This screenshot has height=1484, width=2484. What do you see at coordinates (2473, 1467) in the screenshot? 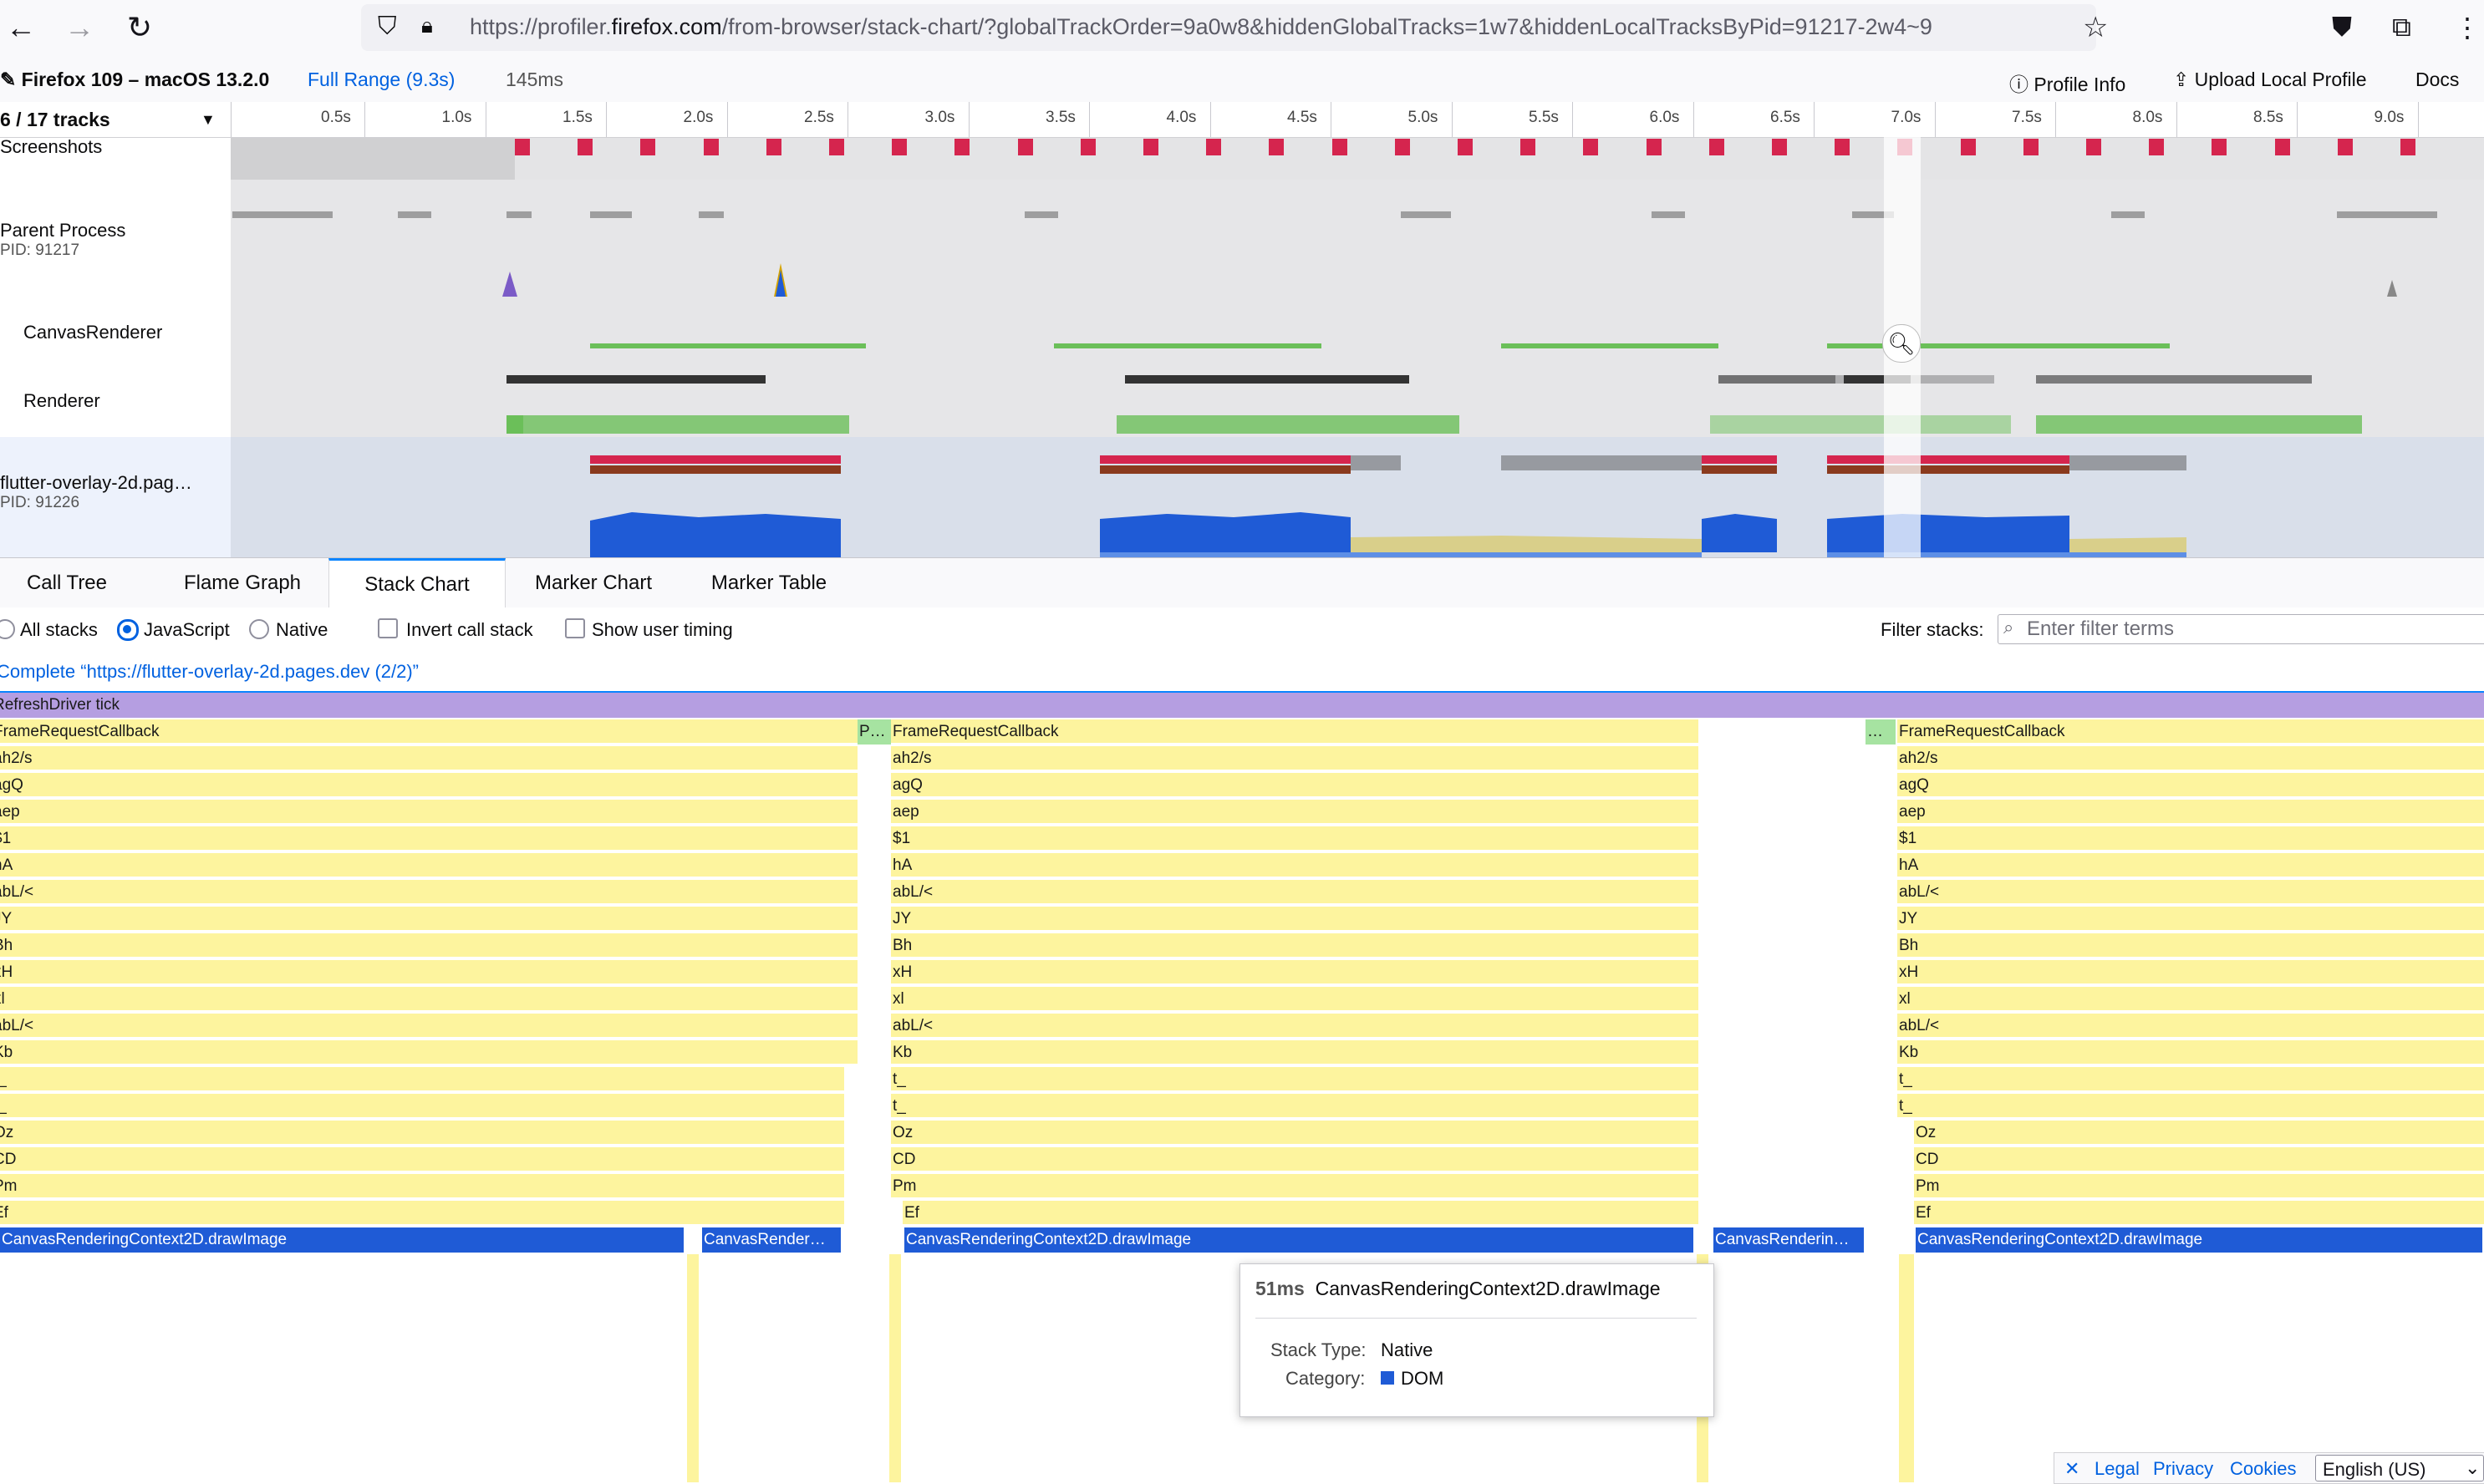
I see `chevron-down-icon: ⌄` at bounding box center [2473, 1467].